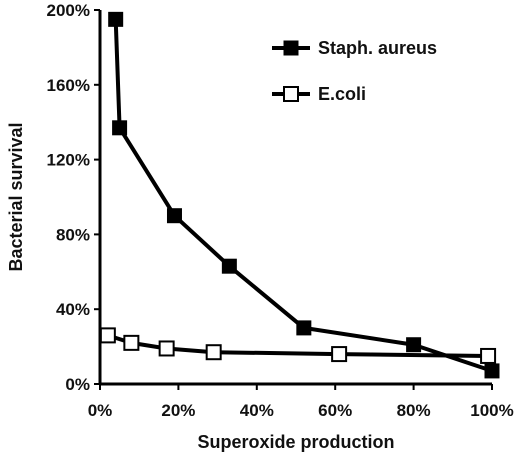 This screenshot has height=466, width=520. I want to click on y-tick-label: 200%, so click(68, 10).